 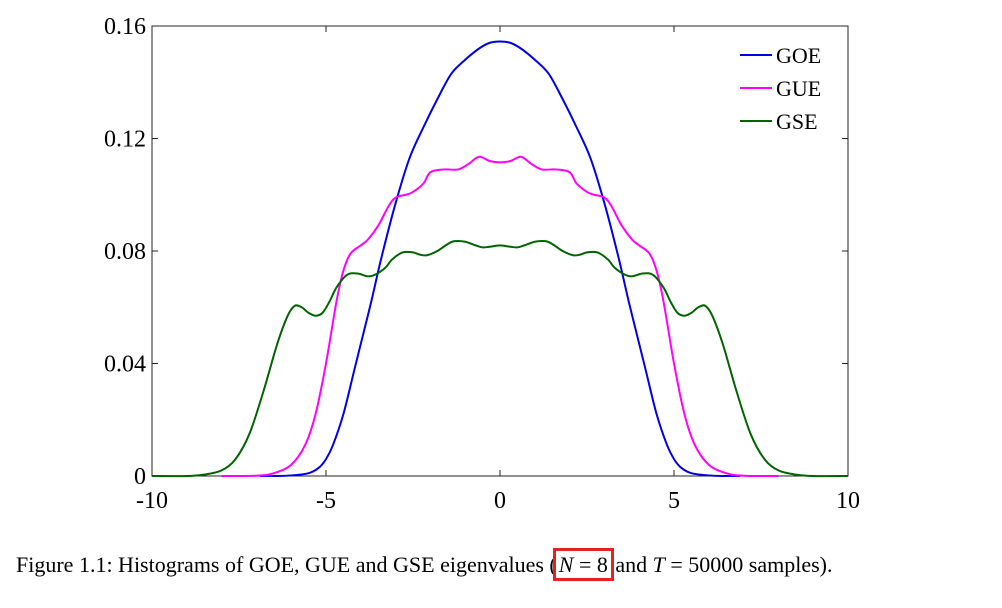 I want to click on x-tick-label: -10, so click(x=152, y=501).